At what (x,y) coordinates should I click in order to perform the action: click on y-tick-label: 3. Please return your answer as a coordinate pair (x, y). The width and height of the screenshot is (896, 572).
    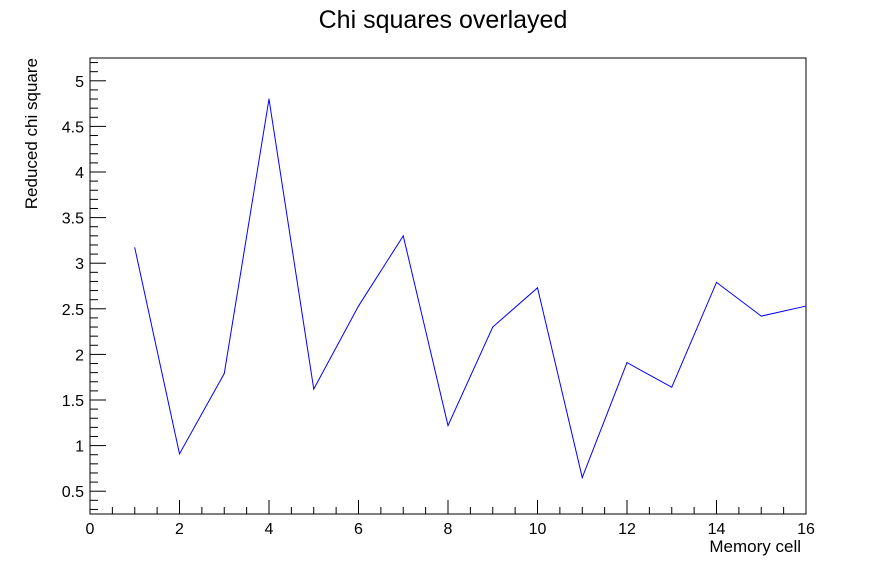
    Looking at the image, I should click on (79, 264).